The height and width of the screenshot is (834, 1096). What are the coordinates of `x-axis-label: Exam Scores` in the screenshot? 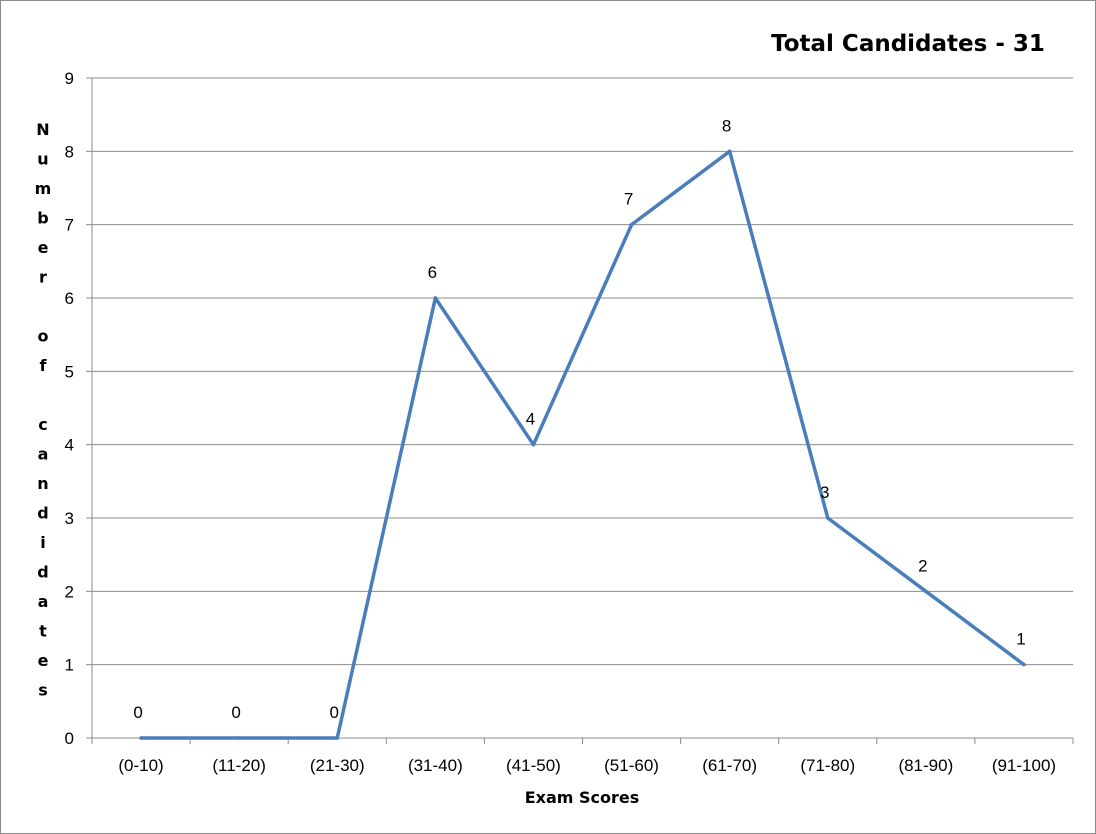 It's located at (582, 797).